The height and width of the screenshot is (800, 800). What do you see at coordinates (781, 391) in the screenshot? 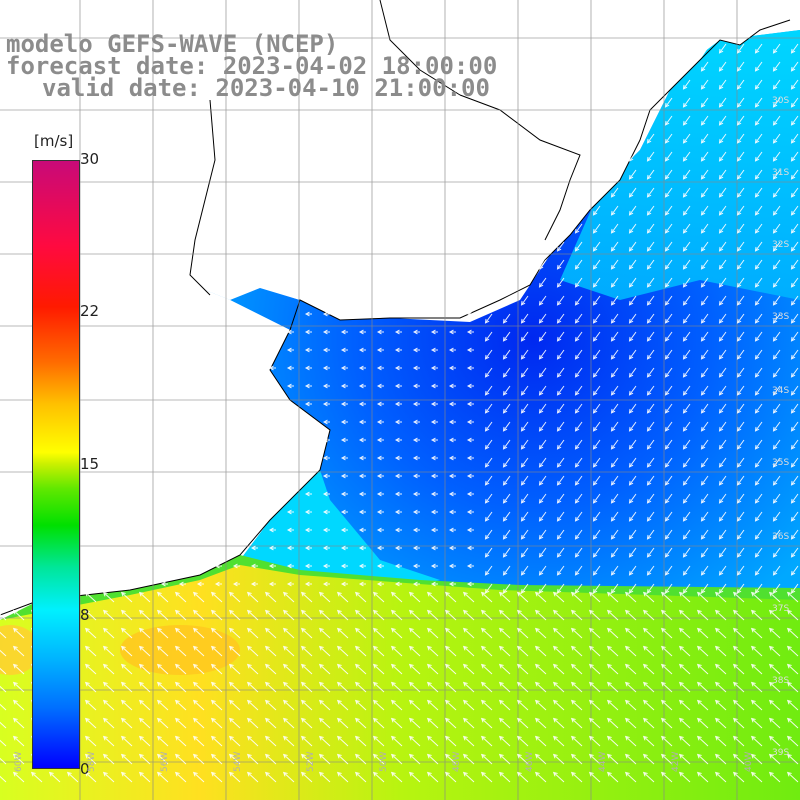
I see `lat-label: 34S` at bounding box center [781, 391].